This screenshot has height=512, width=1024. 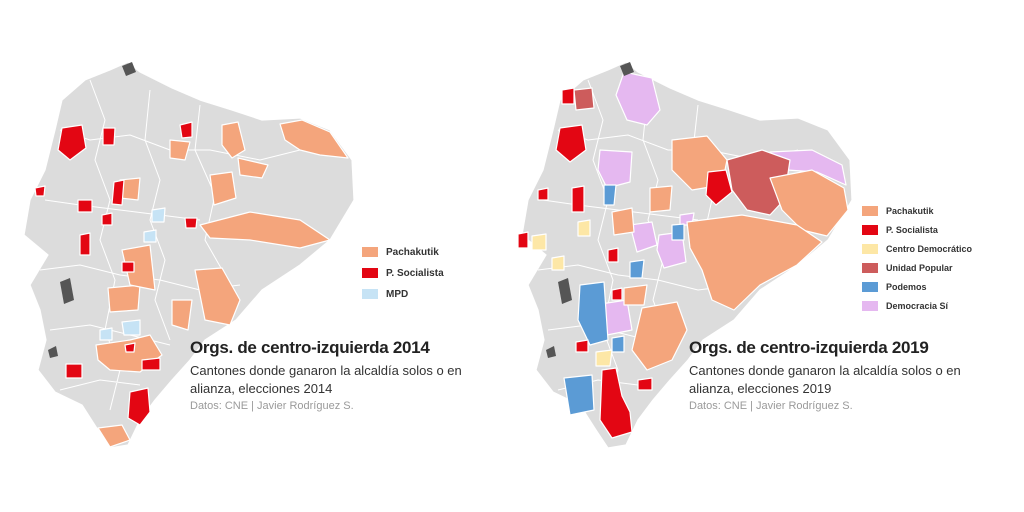 I want to click on legend-label: Podemos, so click(x=906, y=287).